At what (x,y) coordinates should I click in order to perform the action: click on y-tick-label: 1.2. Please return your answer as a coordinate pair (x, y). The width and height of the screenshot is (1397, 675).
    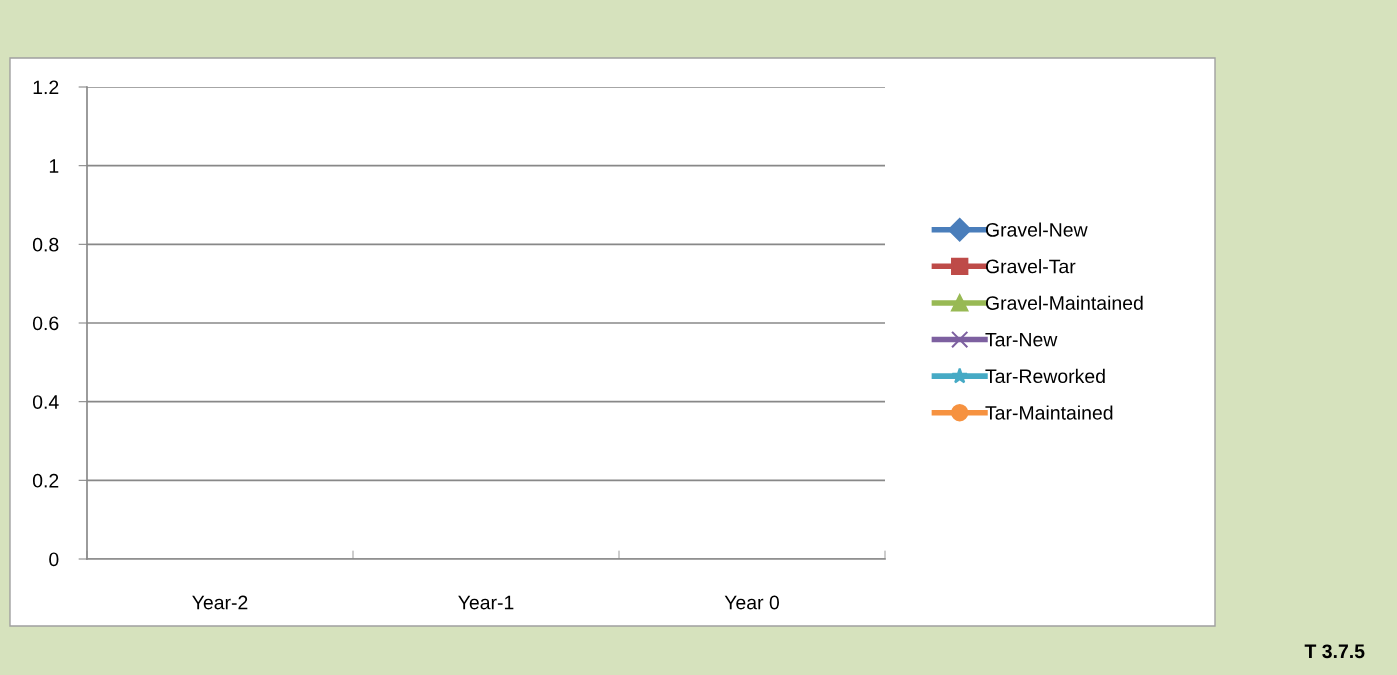
    Looking at the image, I should click on (46, 87).